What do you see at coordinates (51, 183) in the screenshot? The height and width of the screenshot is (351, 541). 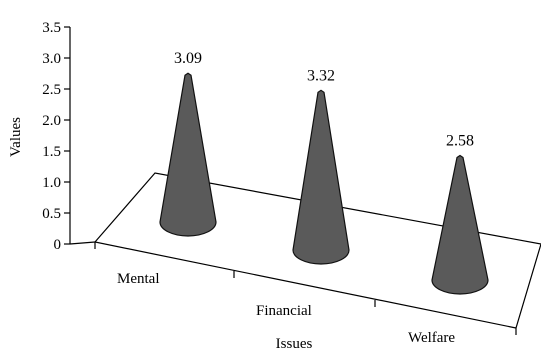 I see `y-tick-label: 1.0` at bounding box center [51, 183].